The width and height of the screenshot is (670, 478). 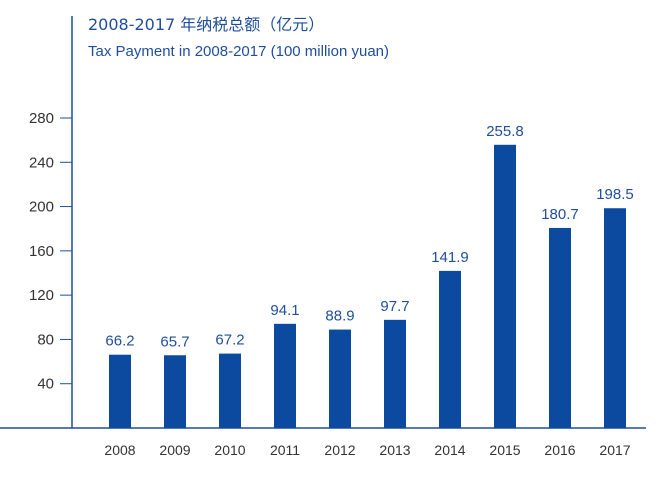 I want to click on x-tick-label: 2011, so click(x=285, y=450).